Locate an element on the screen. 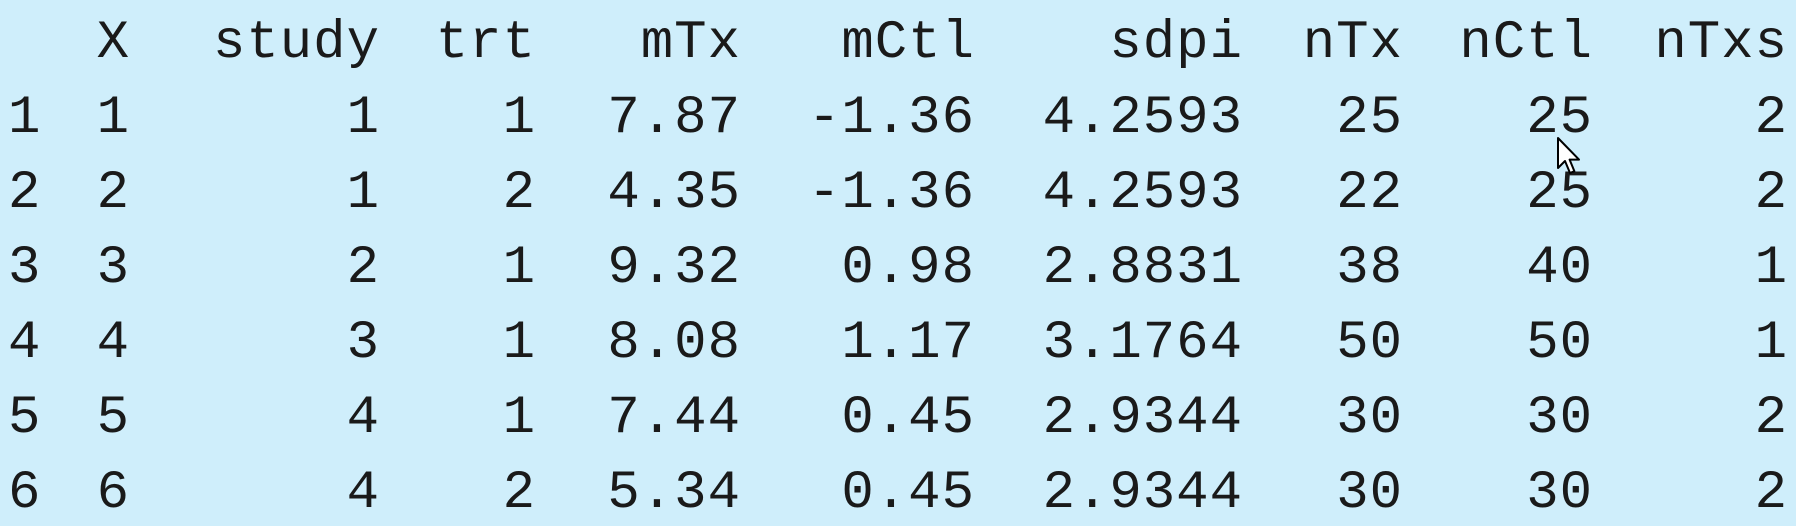  column-header-mtx: mTx is located at coordinates (690, 43).